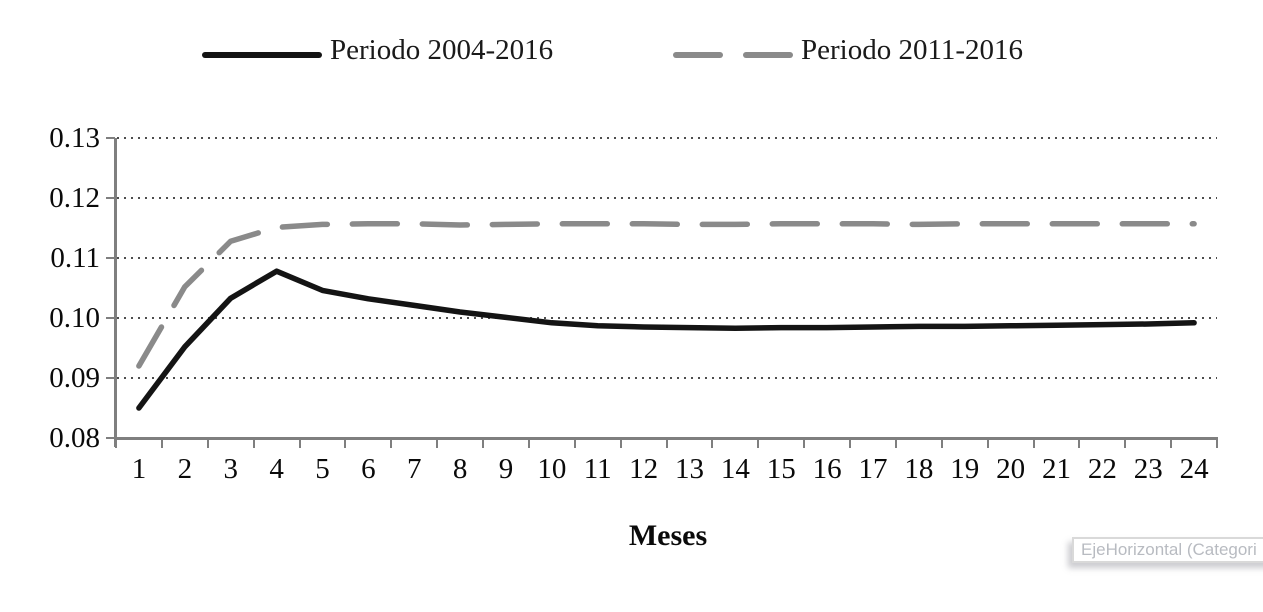  What do you see at coordinates (262, 55) in the screenshot?
I see `legend-solid-line-sample` at bounding box center [262, 55].